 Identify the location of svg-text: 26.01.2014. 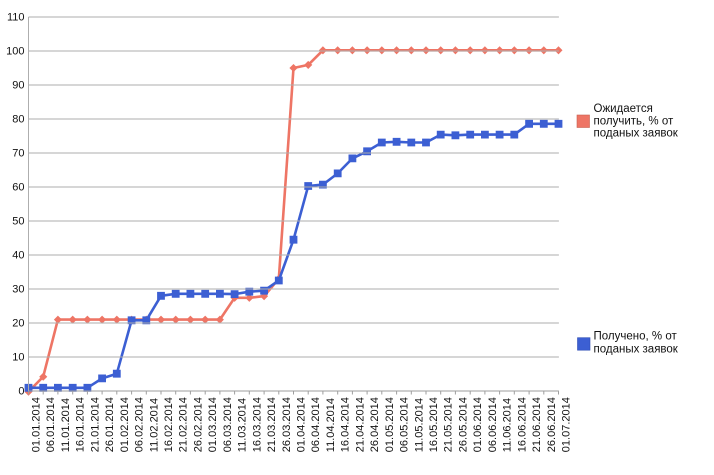
(110, 424).